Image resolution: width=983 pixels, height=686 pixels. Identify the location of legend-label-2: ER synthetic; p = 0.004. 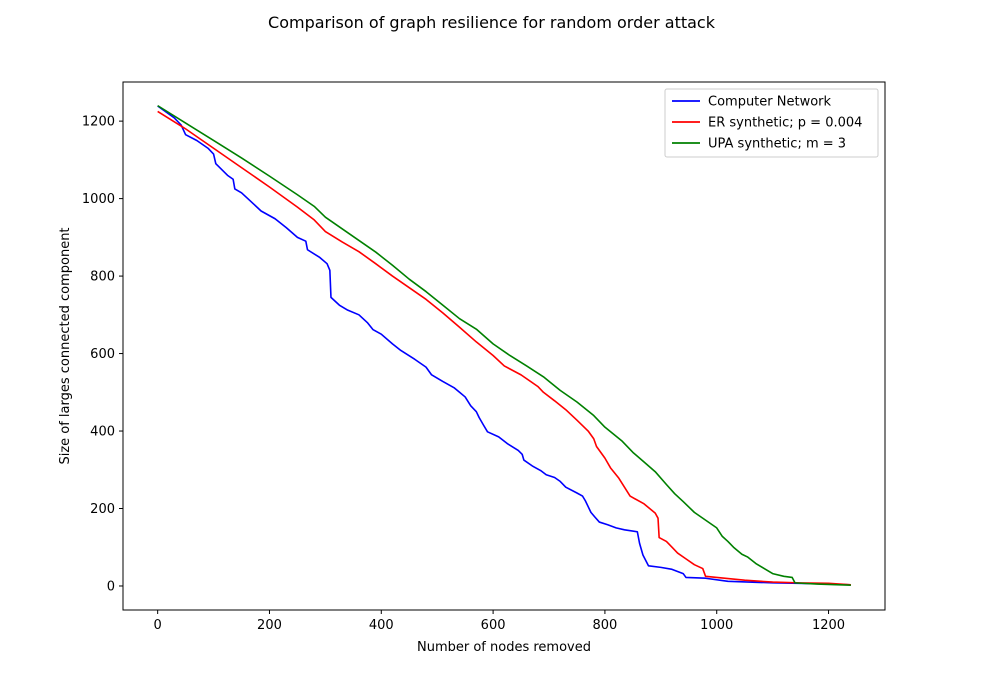
(785, 123).